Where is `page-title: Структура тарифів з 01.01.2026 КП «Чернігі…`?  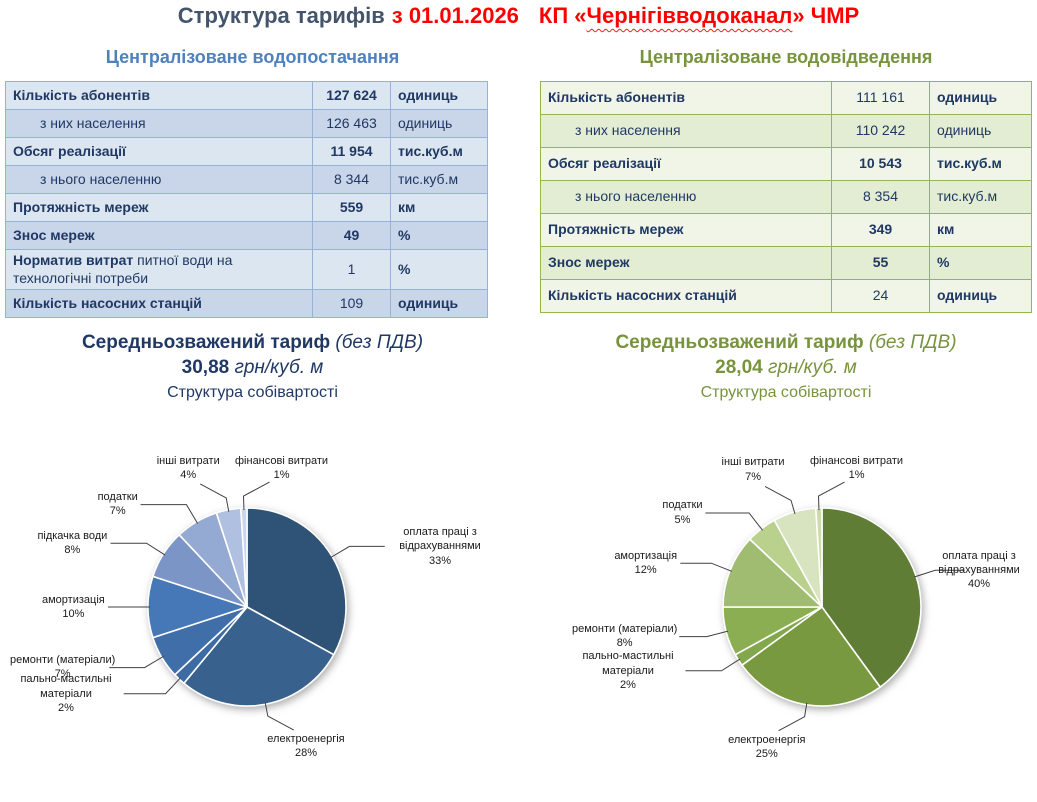
page-title: Структура тарифів з 01.01.2026 КП «Чернігі… is located at coordinates (518, 14).